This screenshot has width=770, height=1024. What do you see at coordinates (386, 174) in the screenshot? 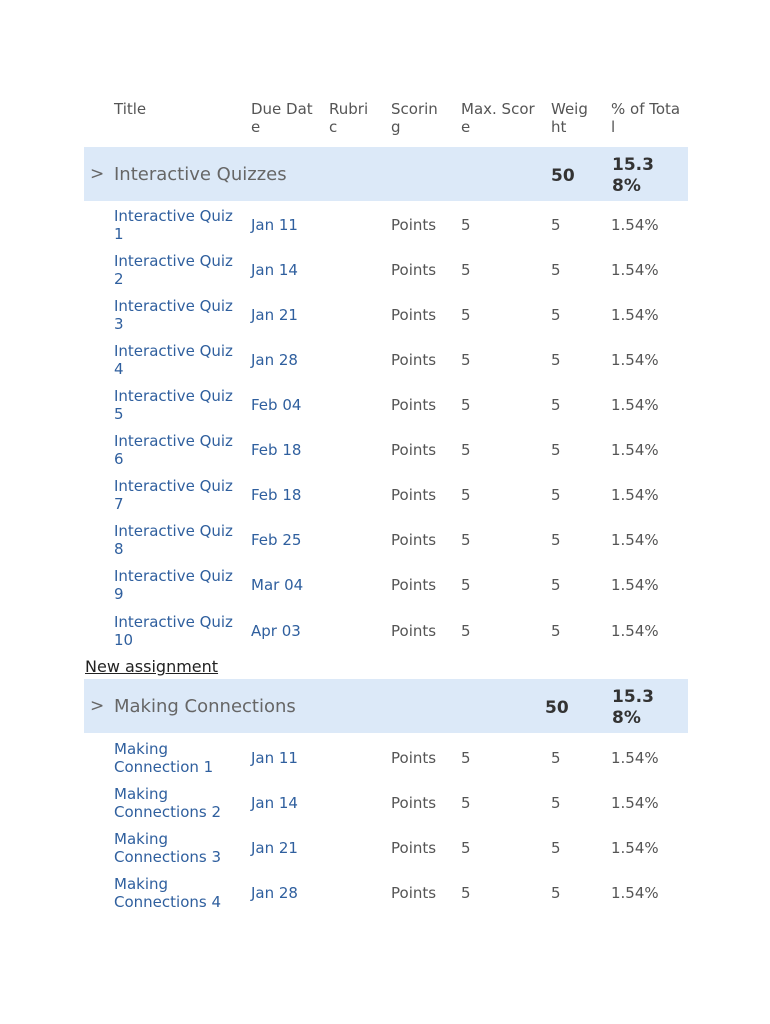
I see `group-header-interactive-quizzes: > Interactive Quizzes 50 15.38%` at bounding box center [386, 174].